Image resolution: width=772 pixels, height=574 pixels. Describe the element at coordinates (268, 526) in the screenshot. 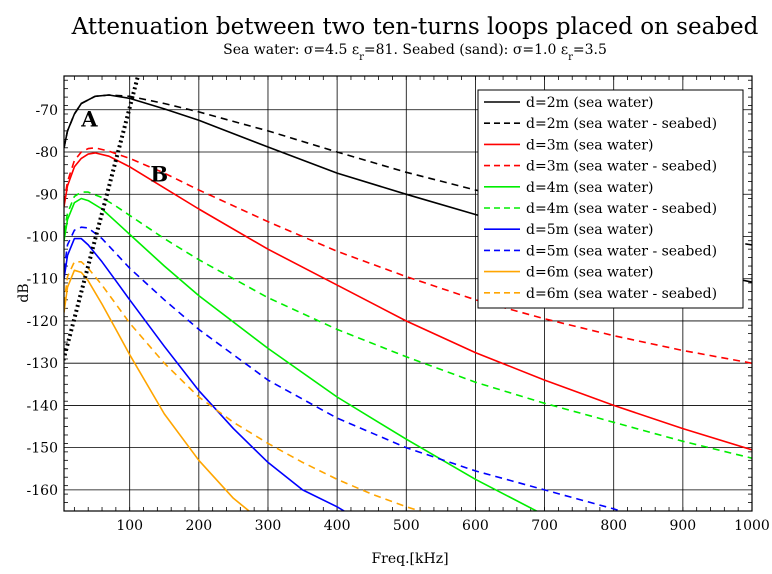

I see `x-tick-label: 300` at that location.